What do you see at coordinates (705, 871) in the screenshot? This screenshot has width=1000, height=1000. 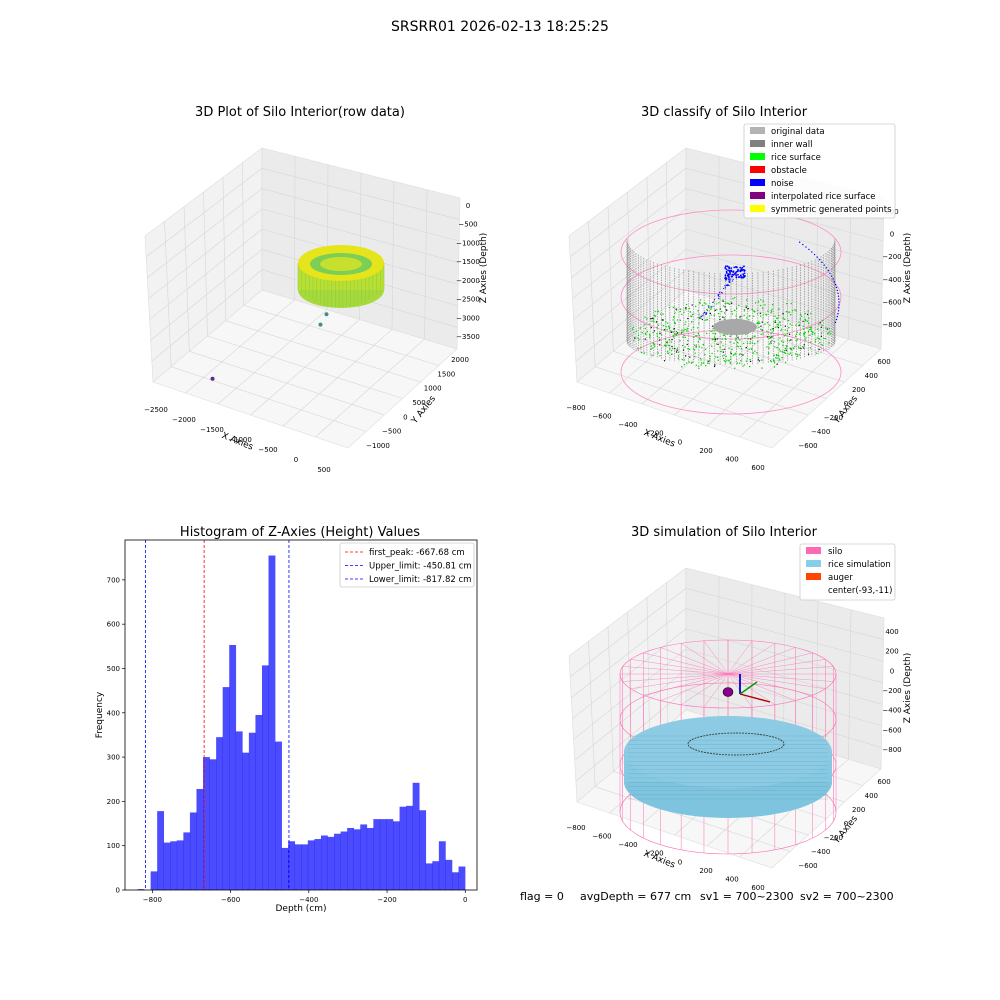 I see `tick-label: 200` at bounding box center [705, 871].